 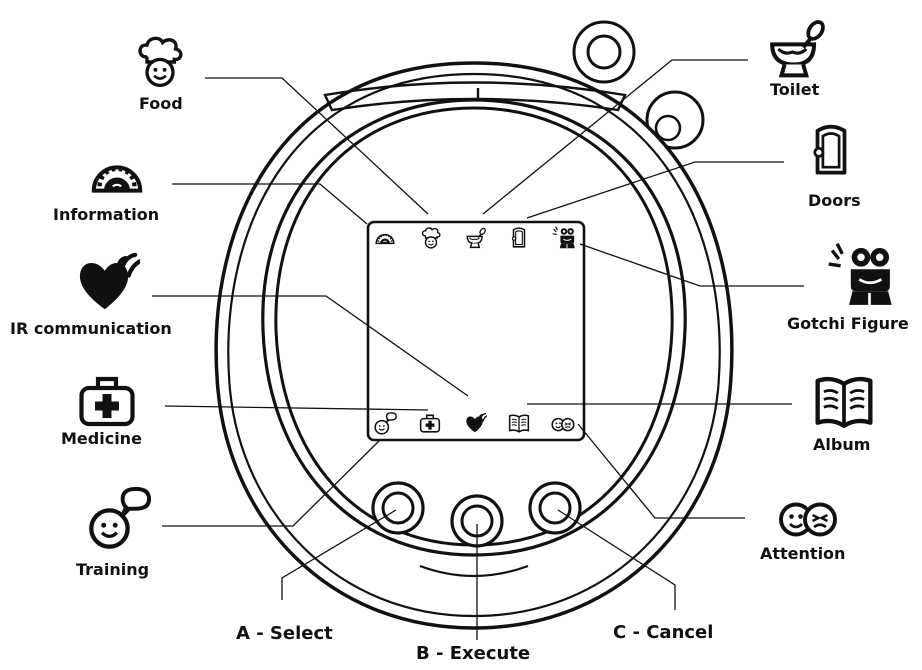 What do you see at coordinates (663, 632) in the screenshot?
I see `label-button-c: C - Cancel` at bounding box center [663, 632].